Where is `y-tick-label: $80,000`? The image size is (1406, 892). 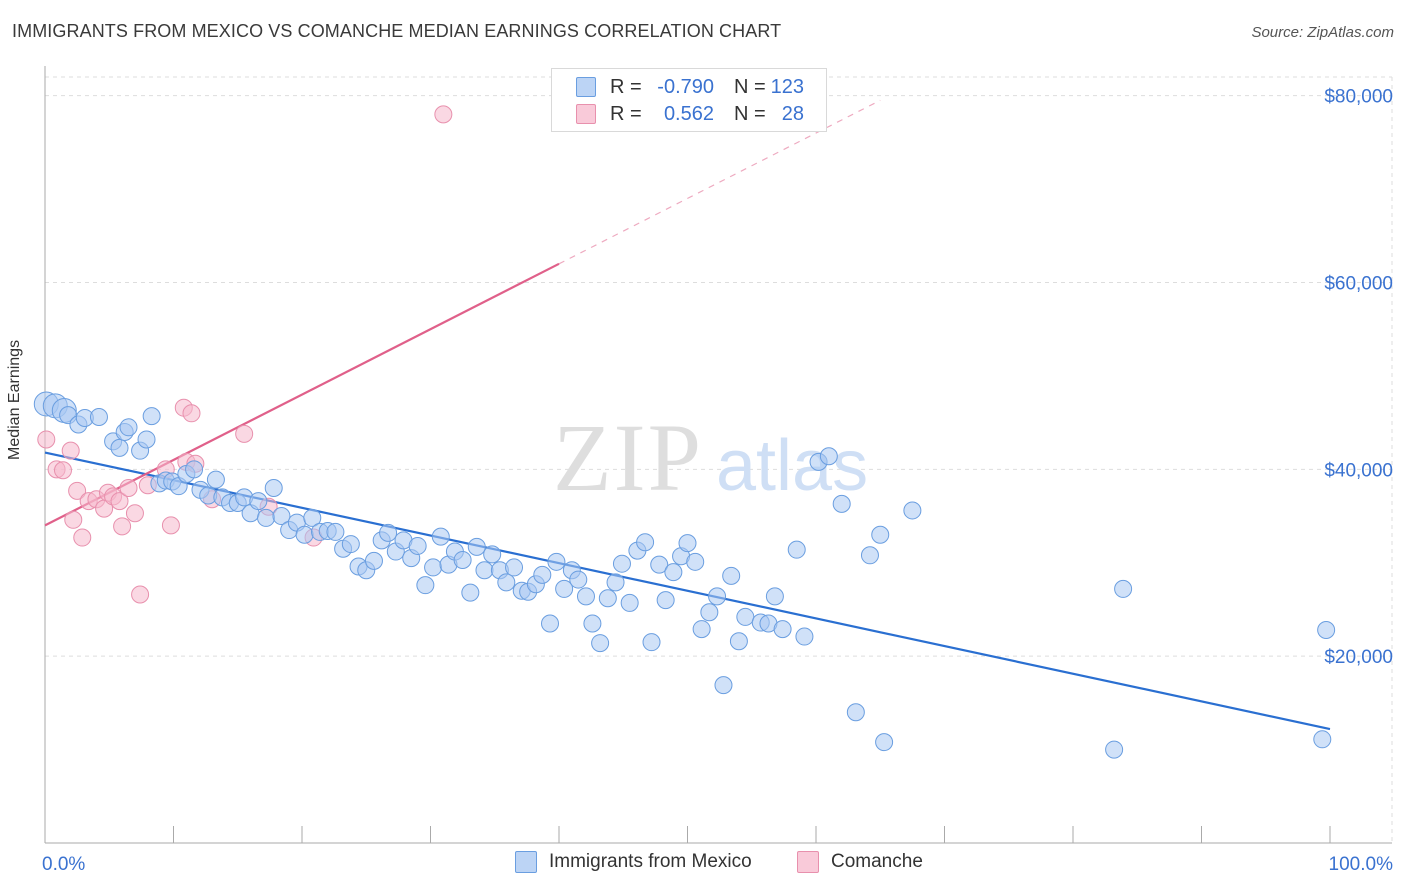
y-tick-label: $80,000 is located at coordinates (1358, 97).